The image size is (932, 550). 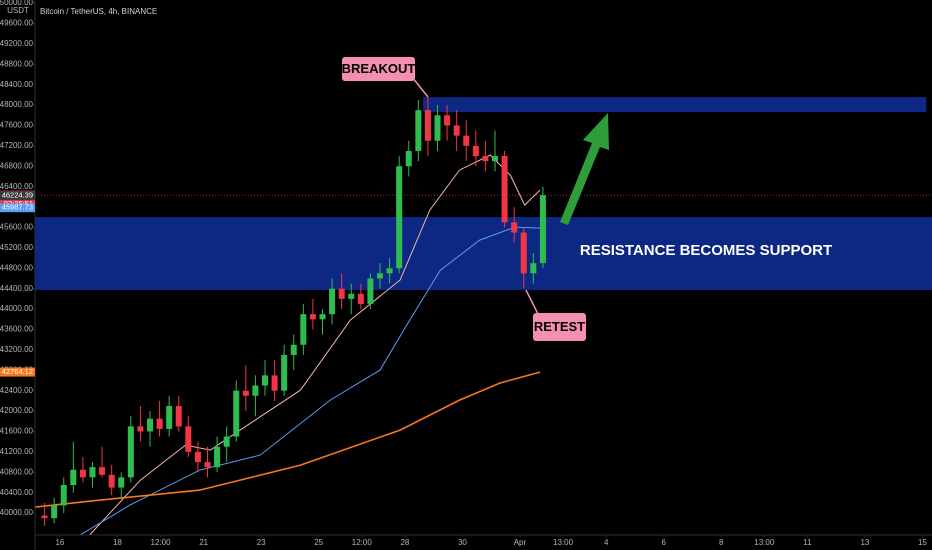 I want to click on axis-unit: USDT, so click(x=18, y=10).